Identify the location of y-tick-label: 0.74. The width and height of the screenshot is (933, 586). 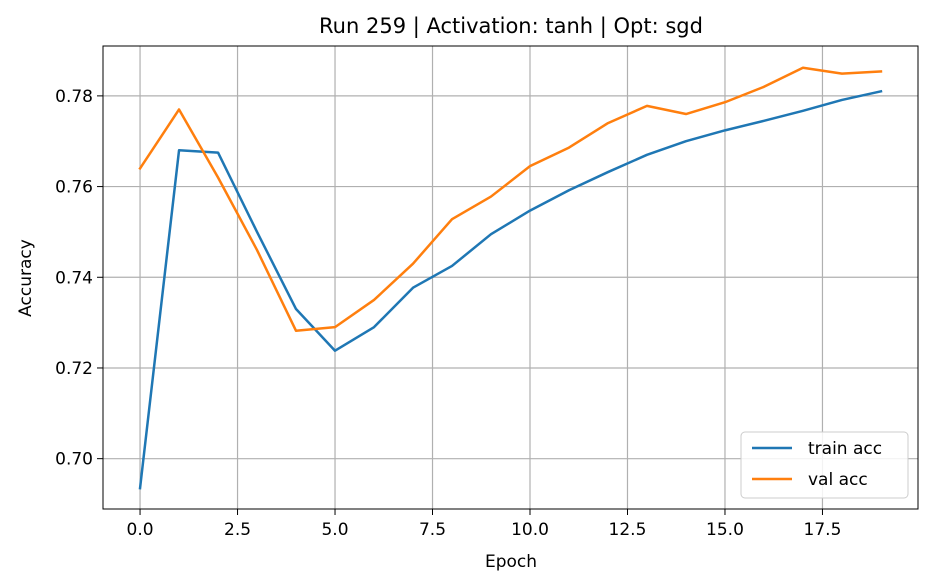
(74, 278).